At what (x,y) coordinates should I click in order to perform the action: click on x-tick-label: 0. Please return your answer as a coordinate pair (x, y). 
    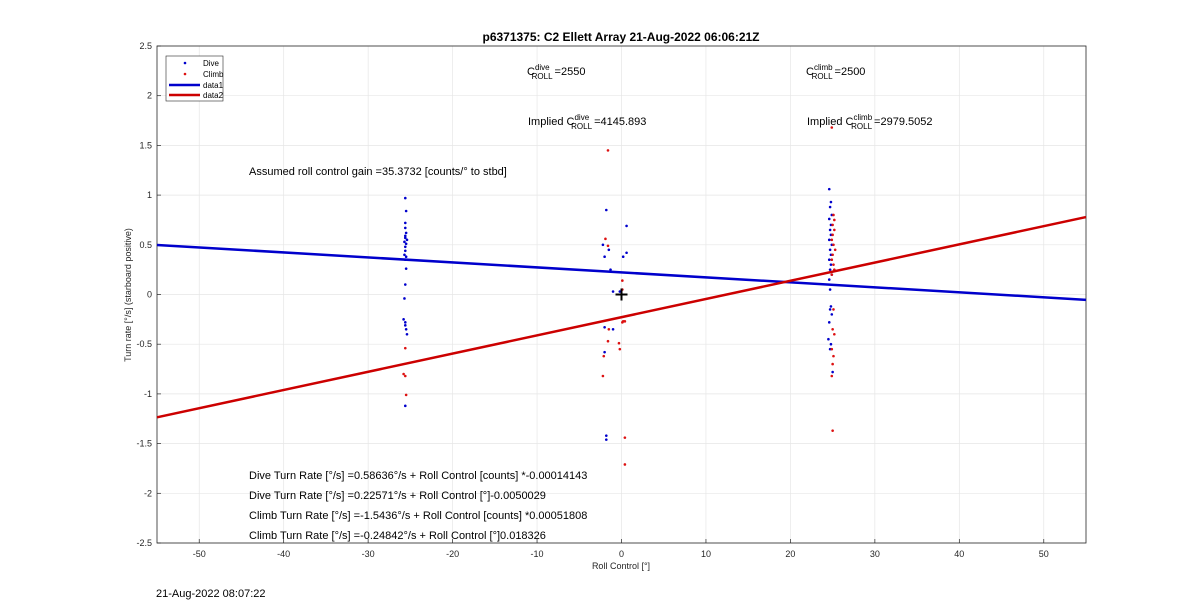
    Looking at the image, I should click on (621, 554).